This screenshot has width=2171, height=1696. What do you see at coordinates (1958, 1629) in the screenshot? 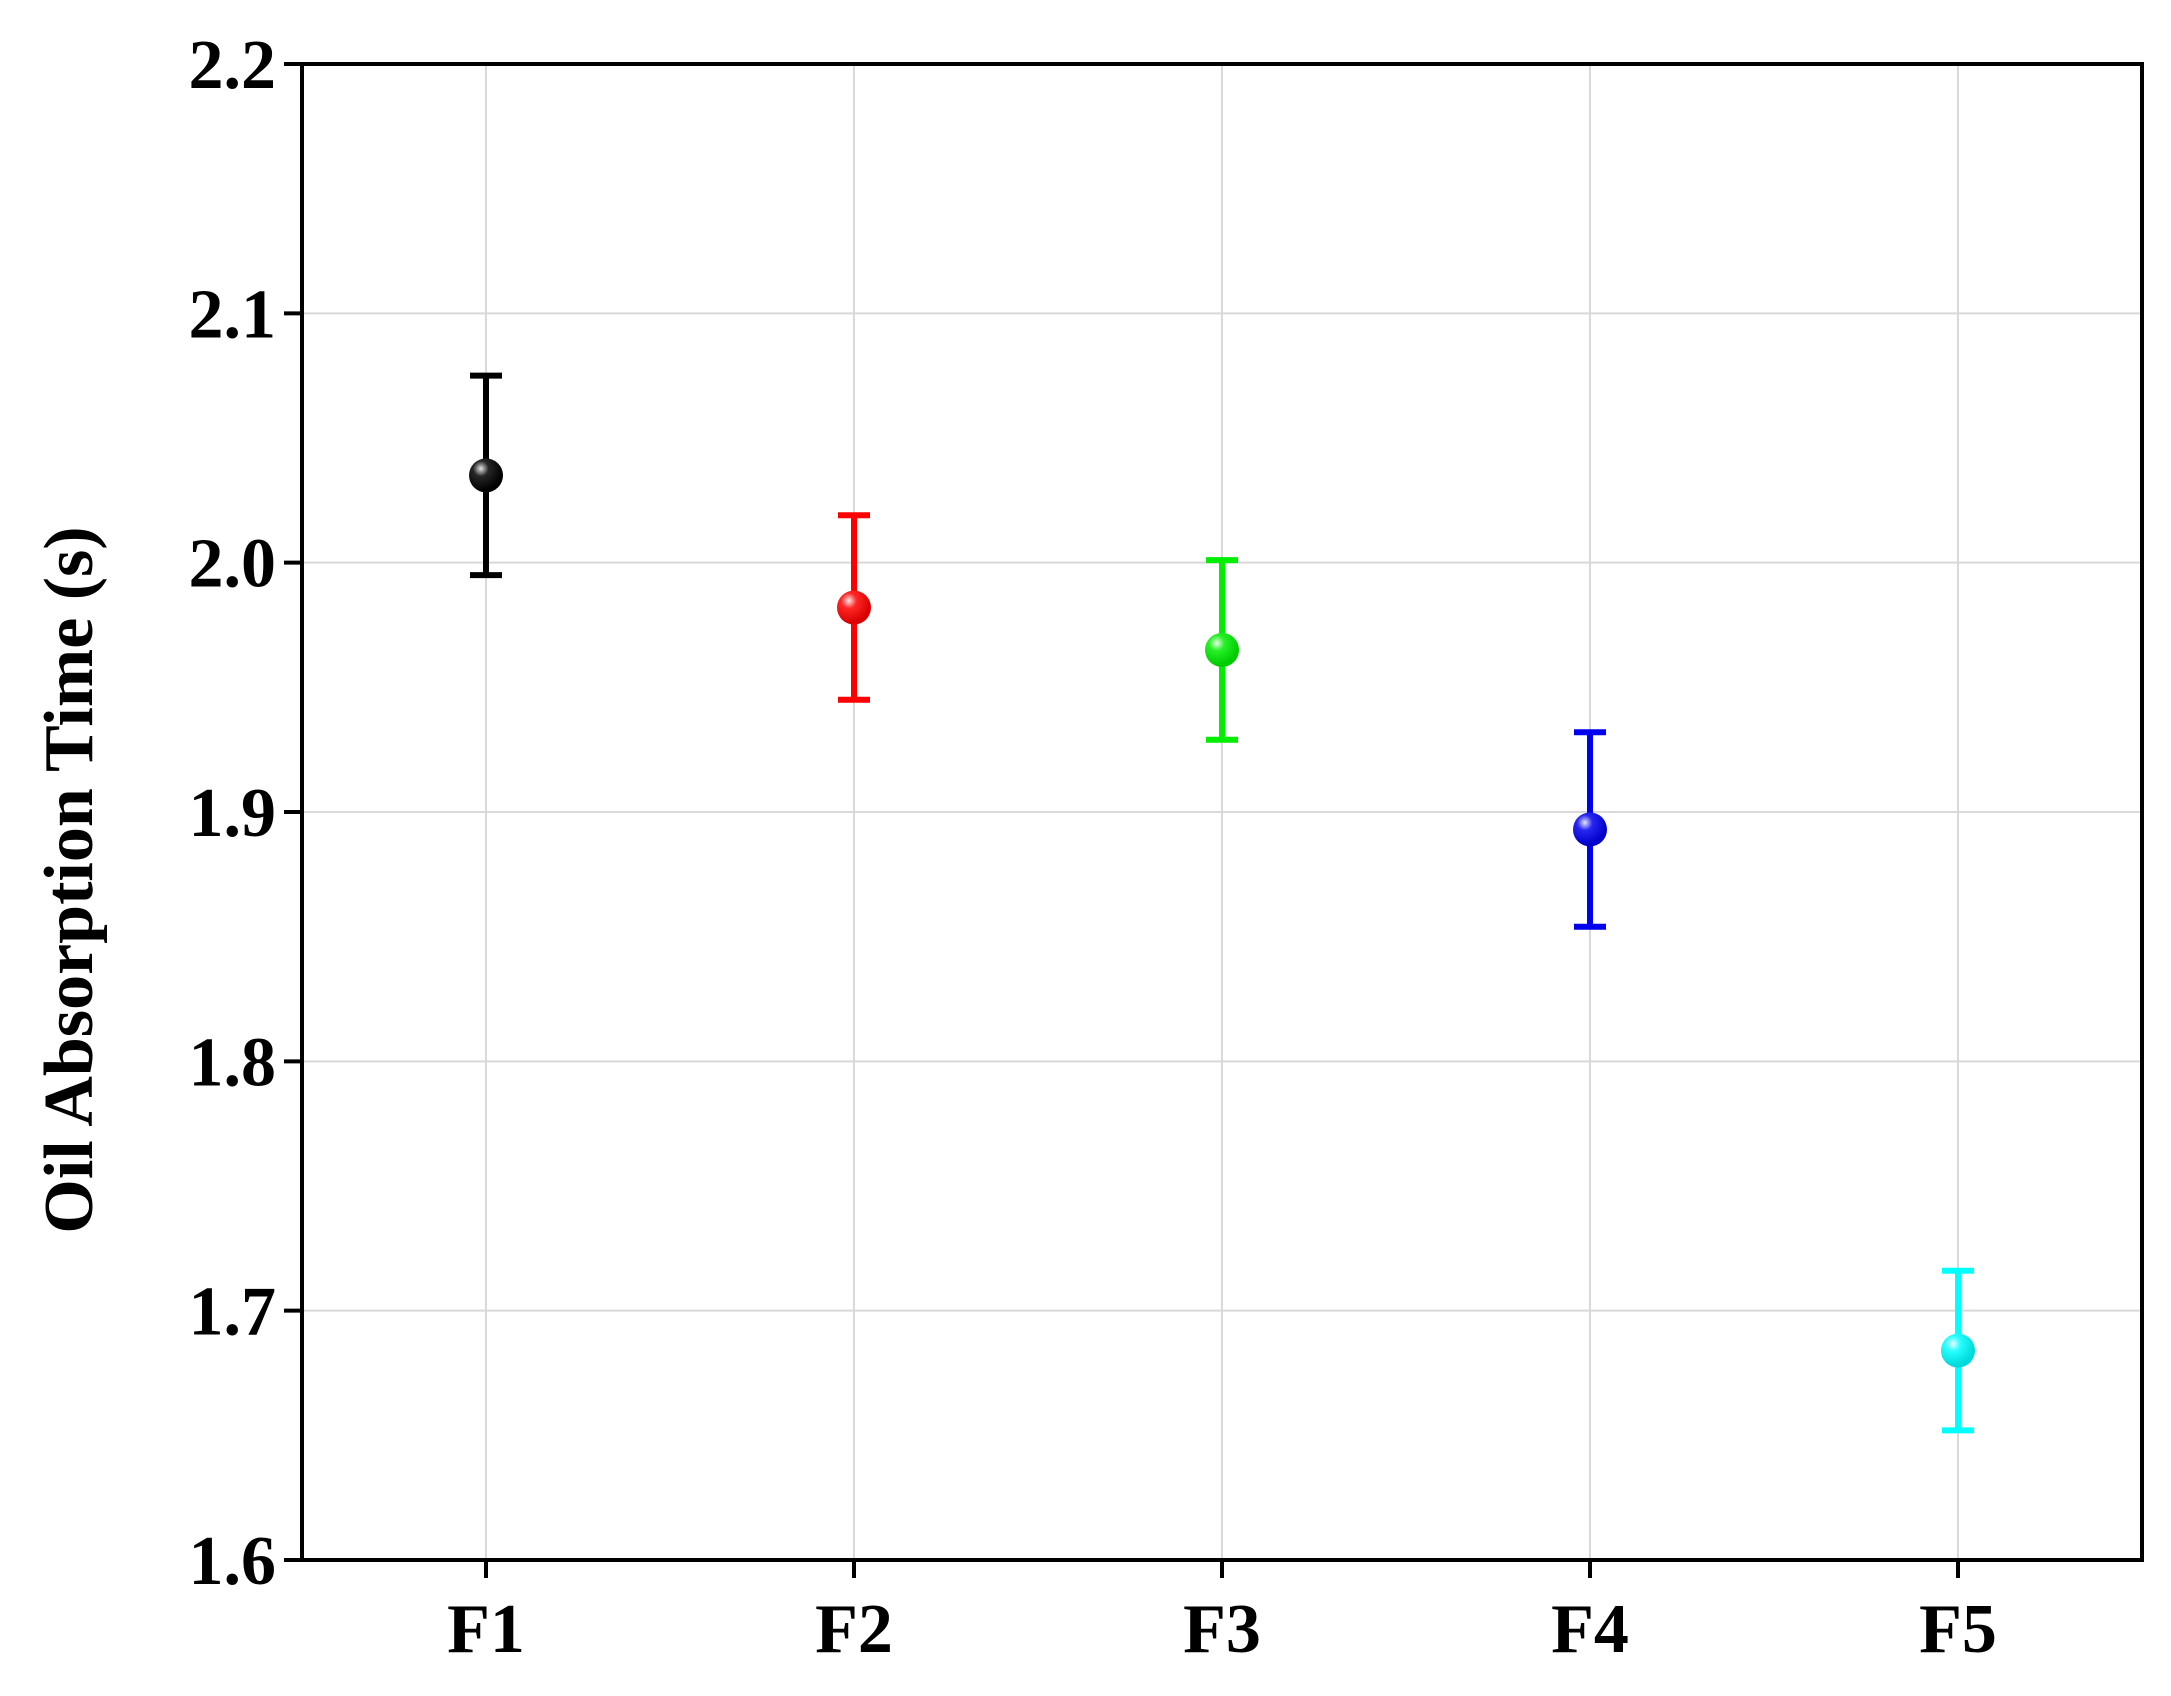
I see `x-tick-label: F5` at bounding box center [1958, 1629].